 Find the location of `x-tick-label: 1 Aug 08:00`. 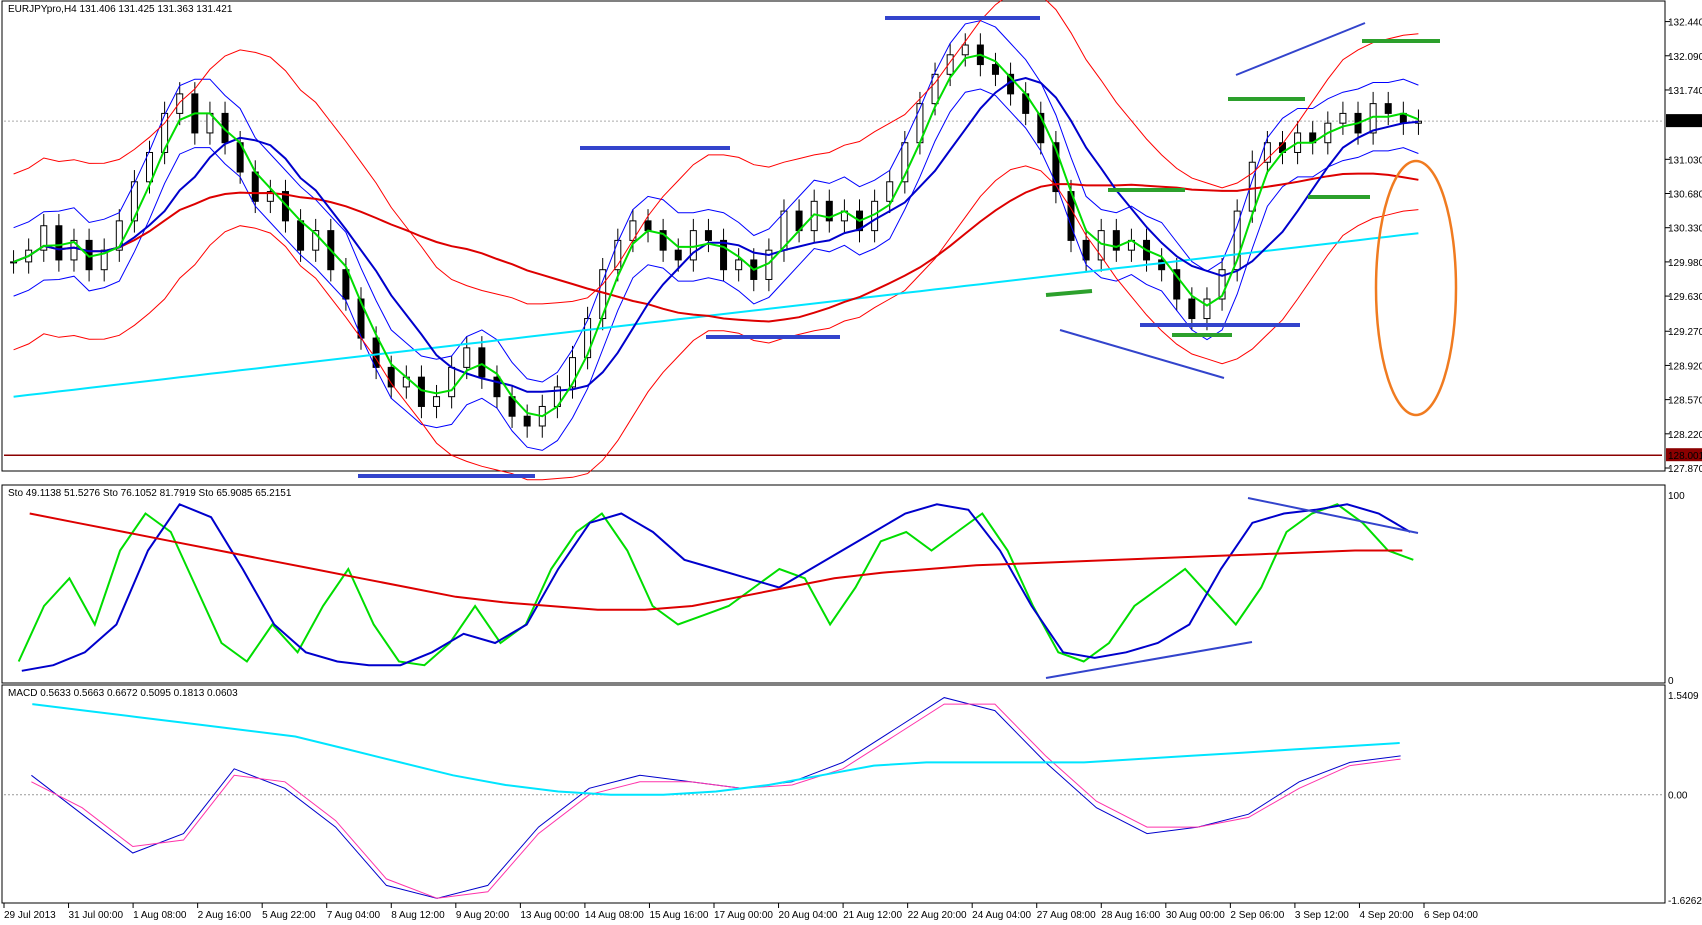

x-tick-label: 1 Aug 08:00 is located at coordinates (160, 915).